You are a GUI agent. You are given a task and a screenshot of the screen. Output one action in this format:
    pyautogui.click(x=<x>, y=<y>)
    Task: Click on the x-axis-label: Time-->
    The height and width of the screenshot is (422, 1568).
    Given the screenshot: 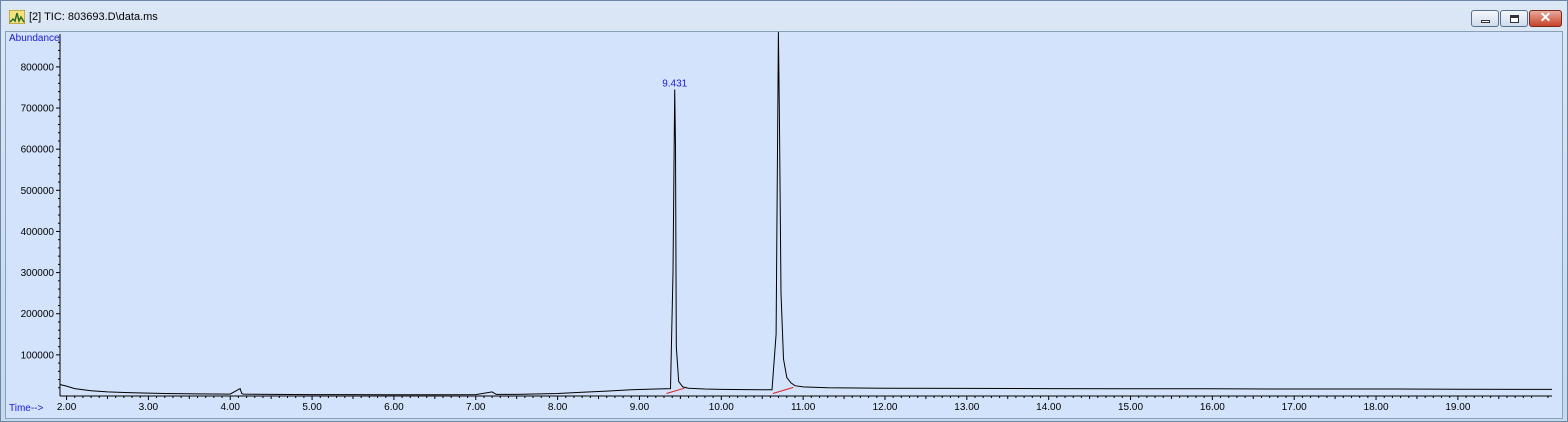 What is the action you would take?
    pyautogui.click(x=26, y=408)
    